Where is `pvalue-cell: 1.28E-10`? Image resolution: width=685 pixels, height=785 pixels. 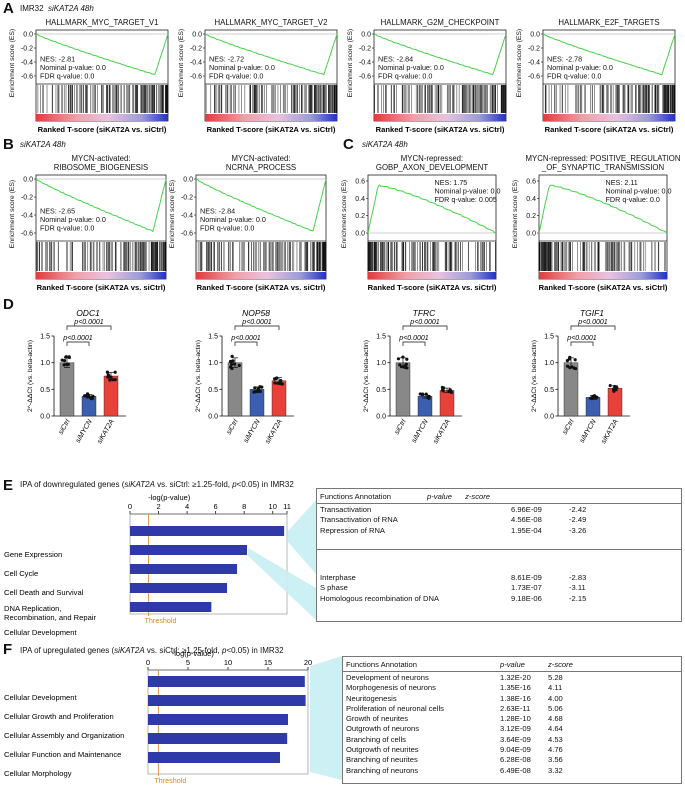 pvalue-cell: 1.28E-10 is located at coordinates (515, 719).